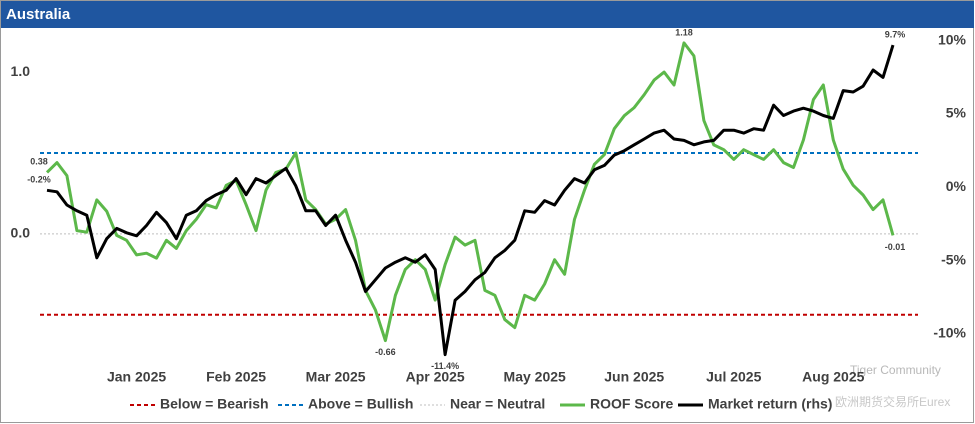 The height and width of the screenshot is (424, 975). I want to click on y2-tick-label: -5%, so click(953, 259).